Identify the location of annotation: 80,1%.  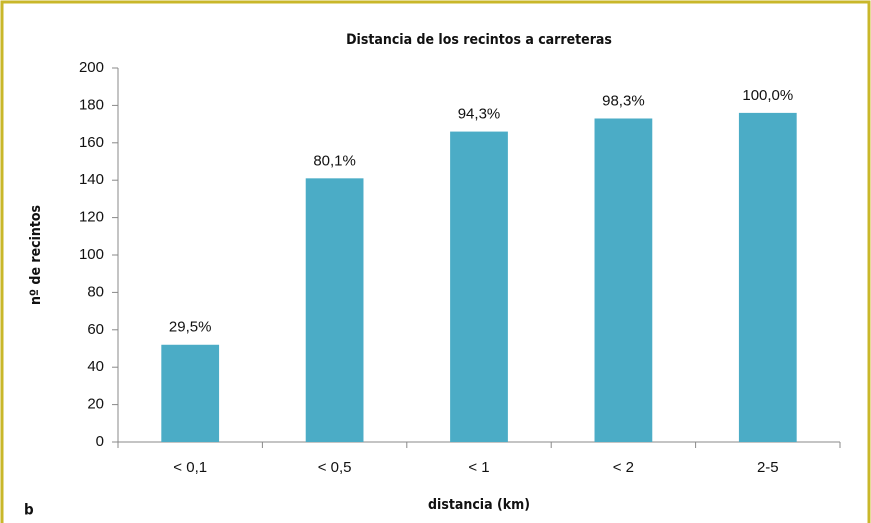
(334, 160).